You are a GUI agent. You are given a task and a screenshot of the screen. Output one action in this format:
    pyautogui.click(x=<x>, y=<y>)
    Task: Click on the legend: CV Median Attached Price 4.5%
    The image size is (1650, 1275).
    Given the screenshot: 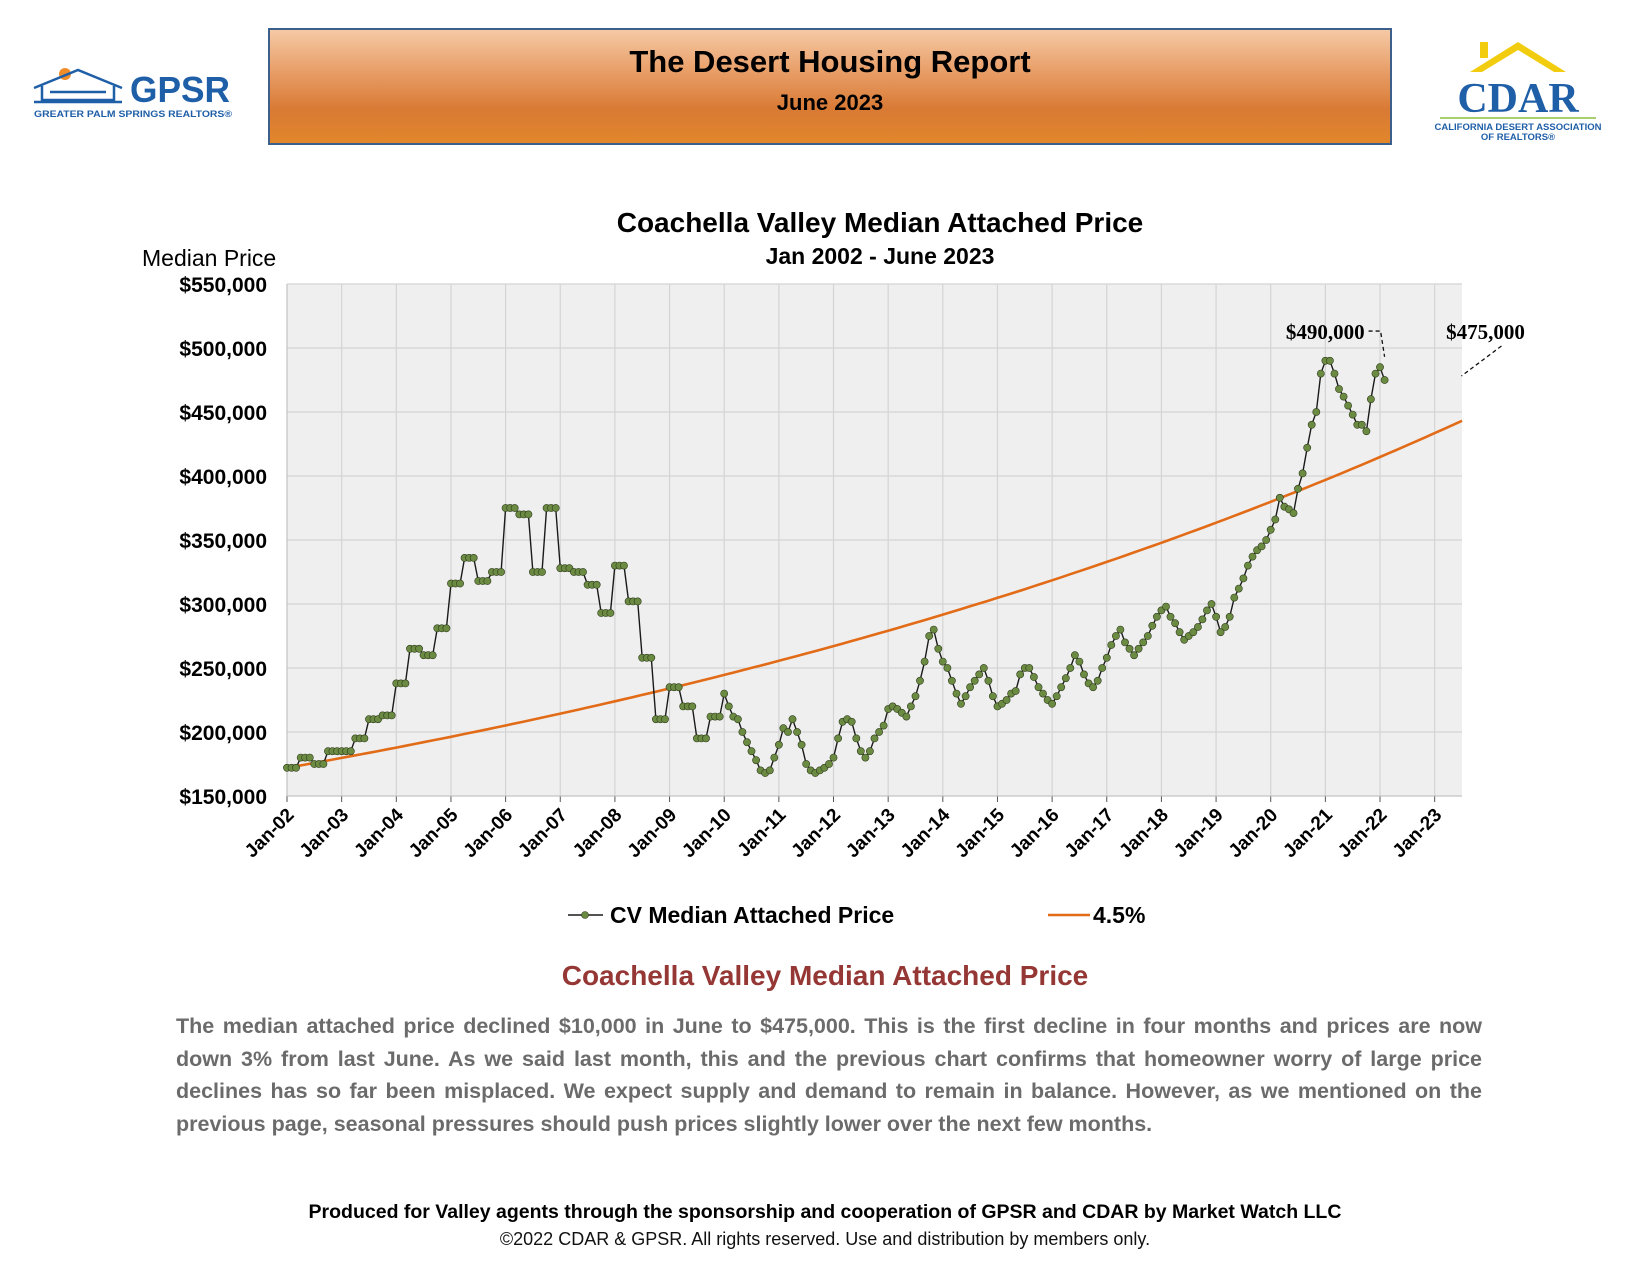 What is the action you would take?
    pyautogui.click(x=856, y=915)
    